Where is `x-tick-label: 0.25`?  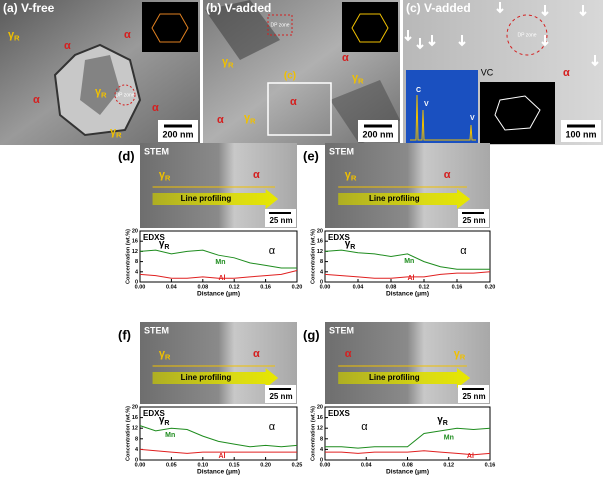
x-tick-label: 0.25 is located at coordinates (297, 465).